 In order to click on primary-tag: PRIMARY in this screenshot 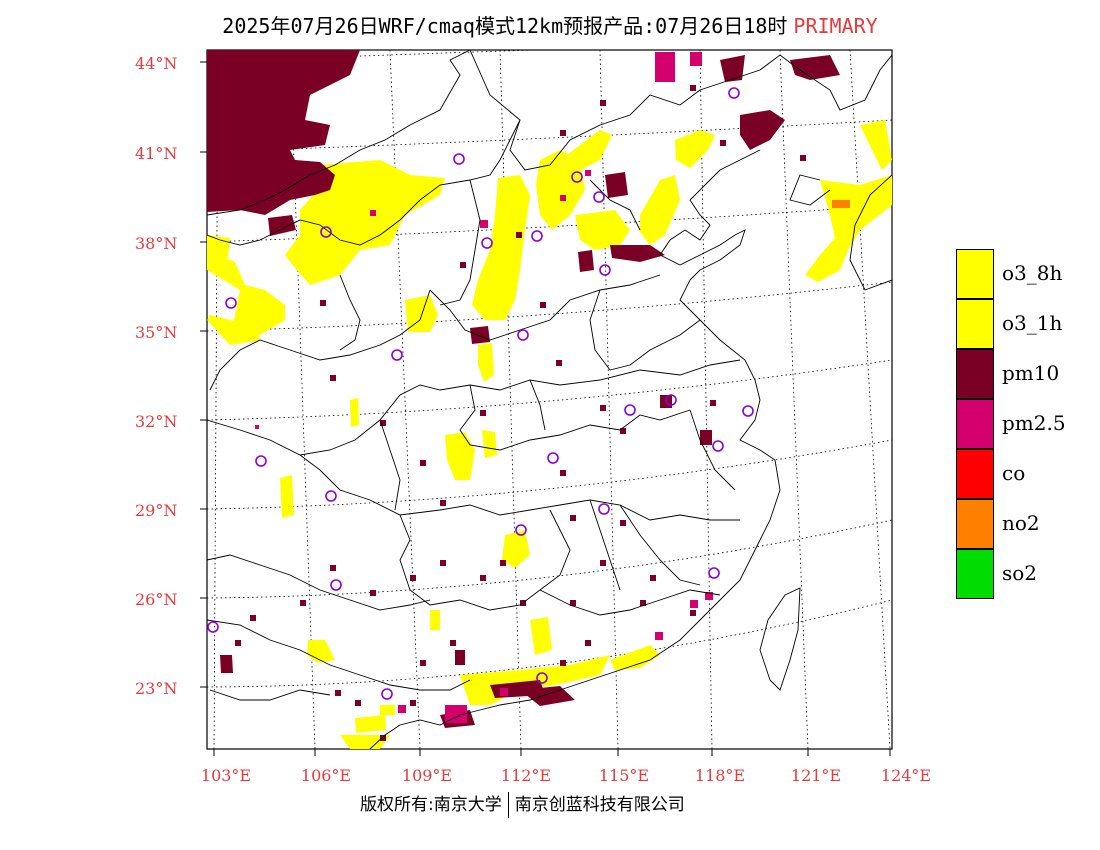, I will do `click(835, 26)`.